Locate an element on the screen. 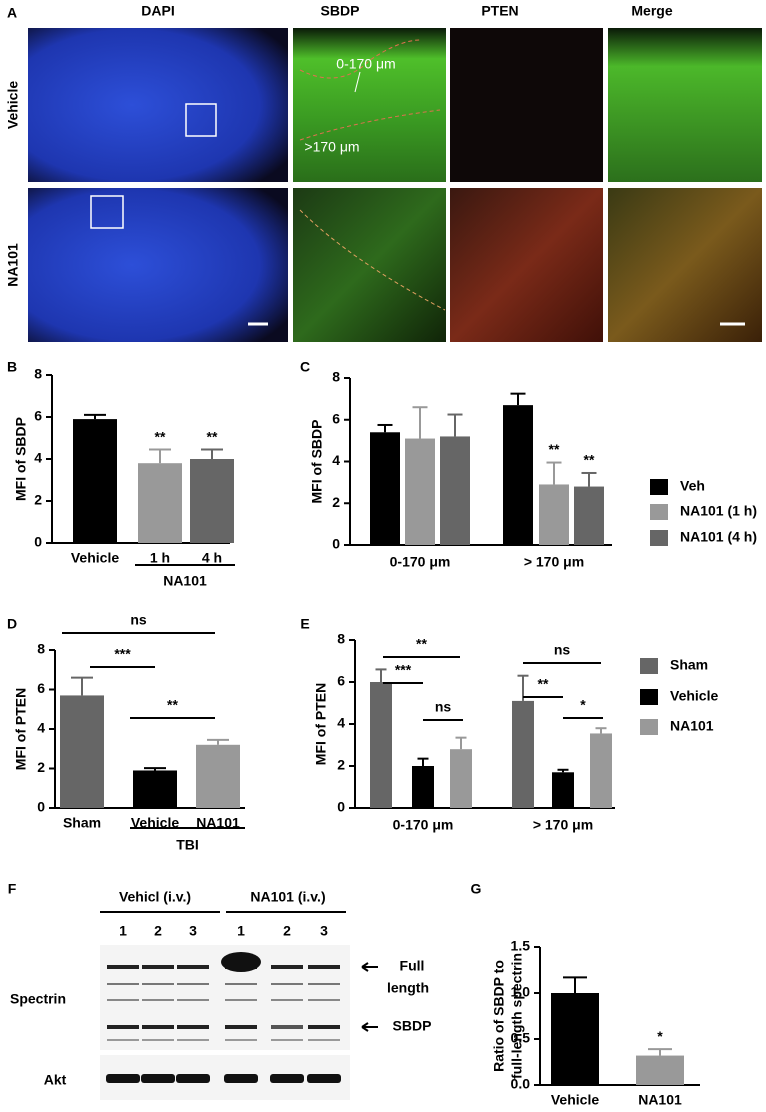  x-tick-label: 4 h is located at coordinates (212, 558).